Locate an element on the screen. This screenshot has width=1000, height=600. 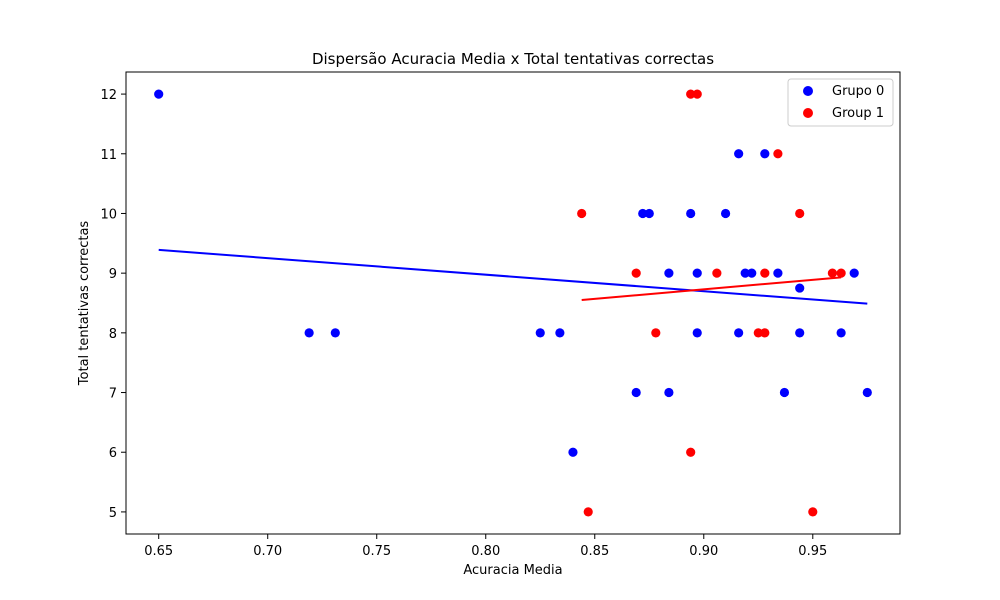
y-tick-label: 10 is located at coordinates (108, 214).